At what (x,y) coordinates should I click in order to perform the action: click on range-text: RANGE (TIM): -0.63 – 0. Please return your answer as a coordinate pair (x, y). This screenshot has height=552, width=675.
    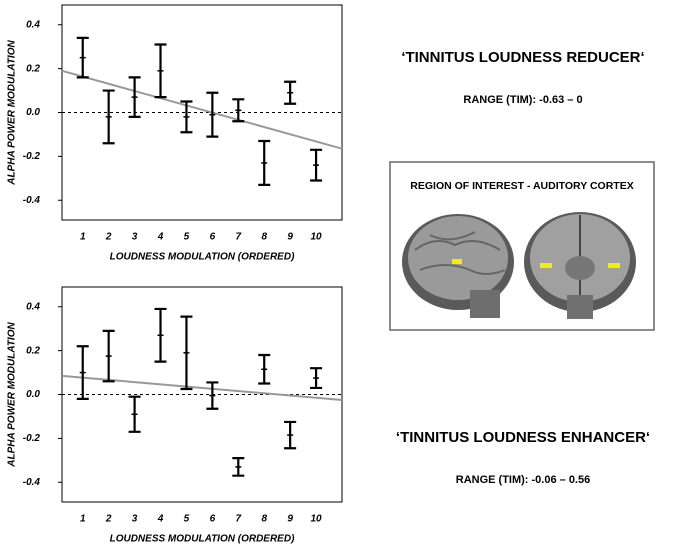
    Looking at the image, I should click on (522, 100).